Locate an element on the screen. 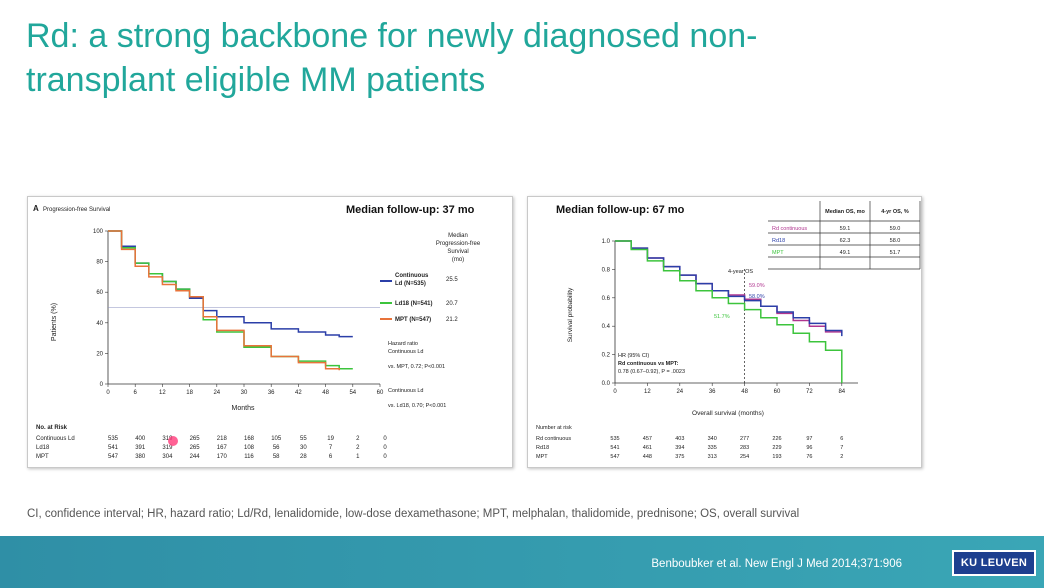 This screenshot has height=588, width=1044. cursor-highlight is located at coordinates (173, 441).